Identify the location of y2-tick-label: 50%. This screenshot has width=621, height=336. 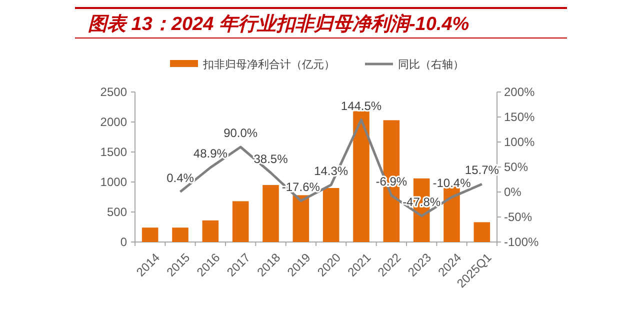
(516, 167).